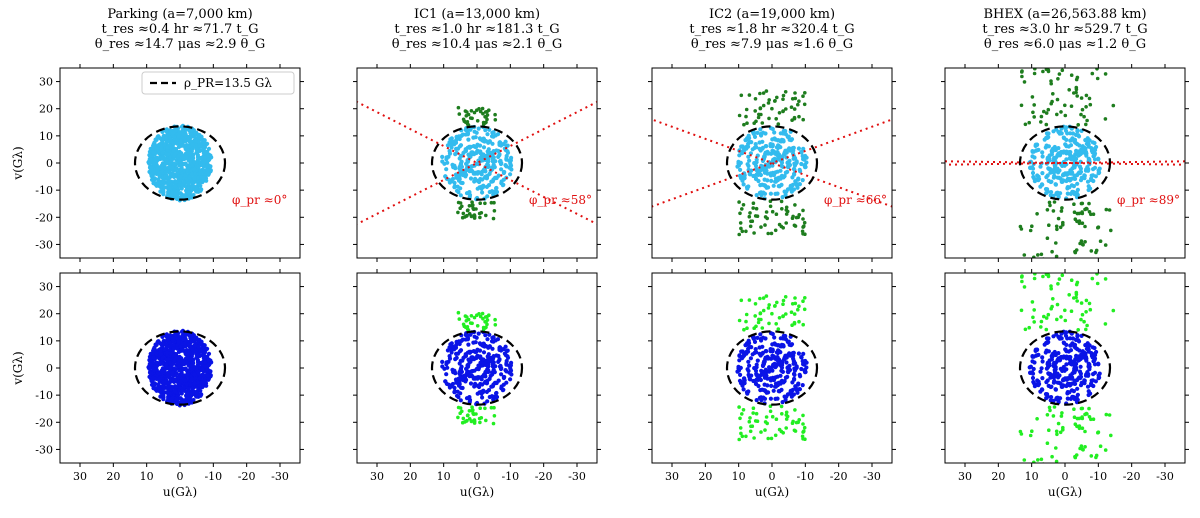 This screenshot has width=1200, height=518. Describe the element at coordinates (872, 476) in the screenshot. I see `x-tick-label: -30` at that location.